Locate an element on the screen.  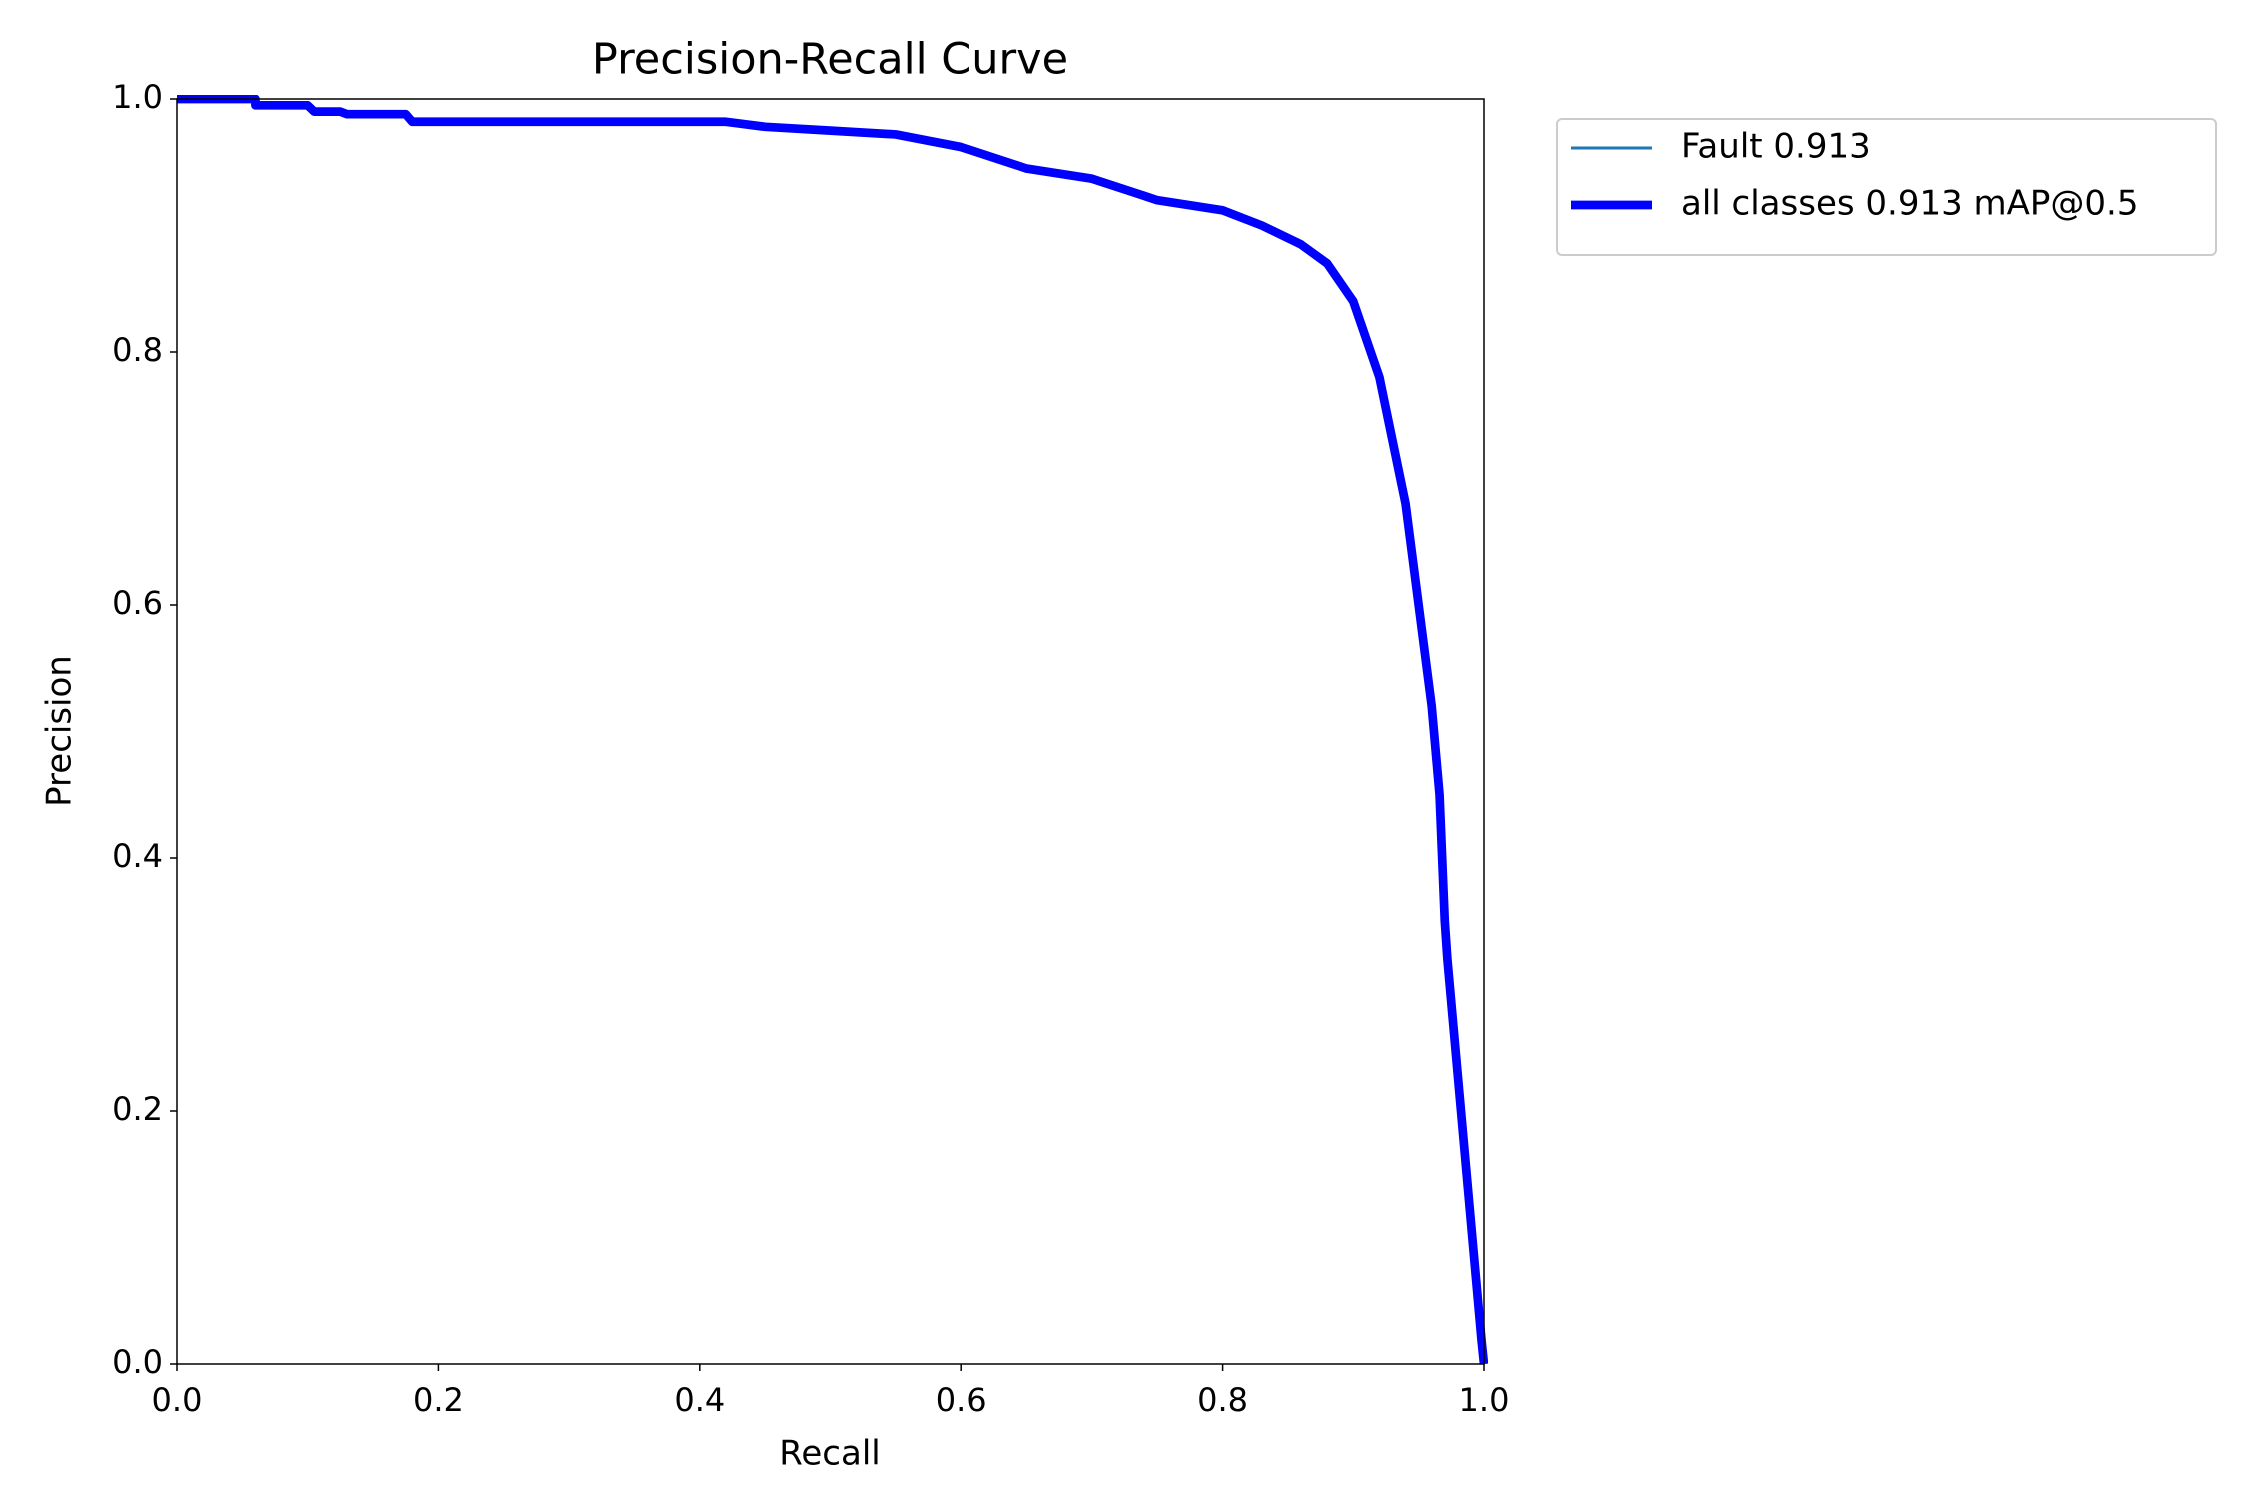
chart-title: Precision-Recall Curve is located at coordinates (830, 60).